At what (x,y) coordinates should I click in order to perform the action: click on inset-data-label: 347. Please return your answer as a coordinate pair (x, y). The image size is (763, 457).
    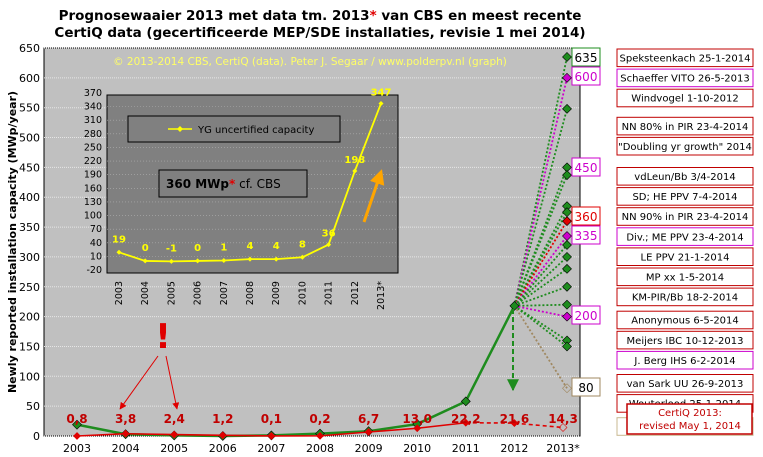
    Looking at the image, I should click on (381, 92).